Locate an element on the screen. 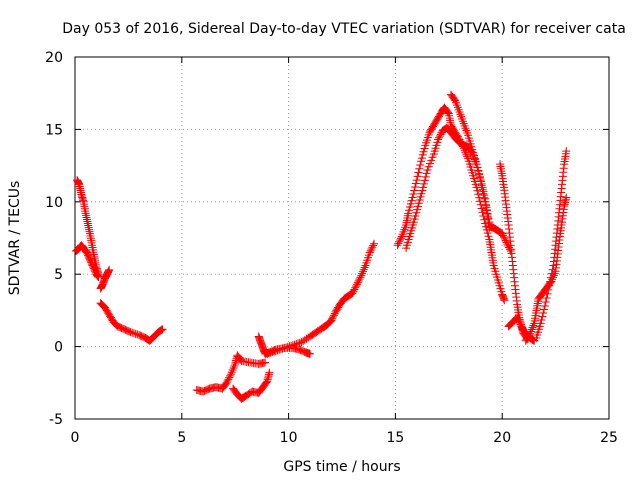 This screenshot has width=640, height=480. series-seg-e is located at coordinates (231, 373).